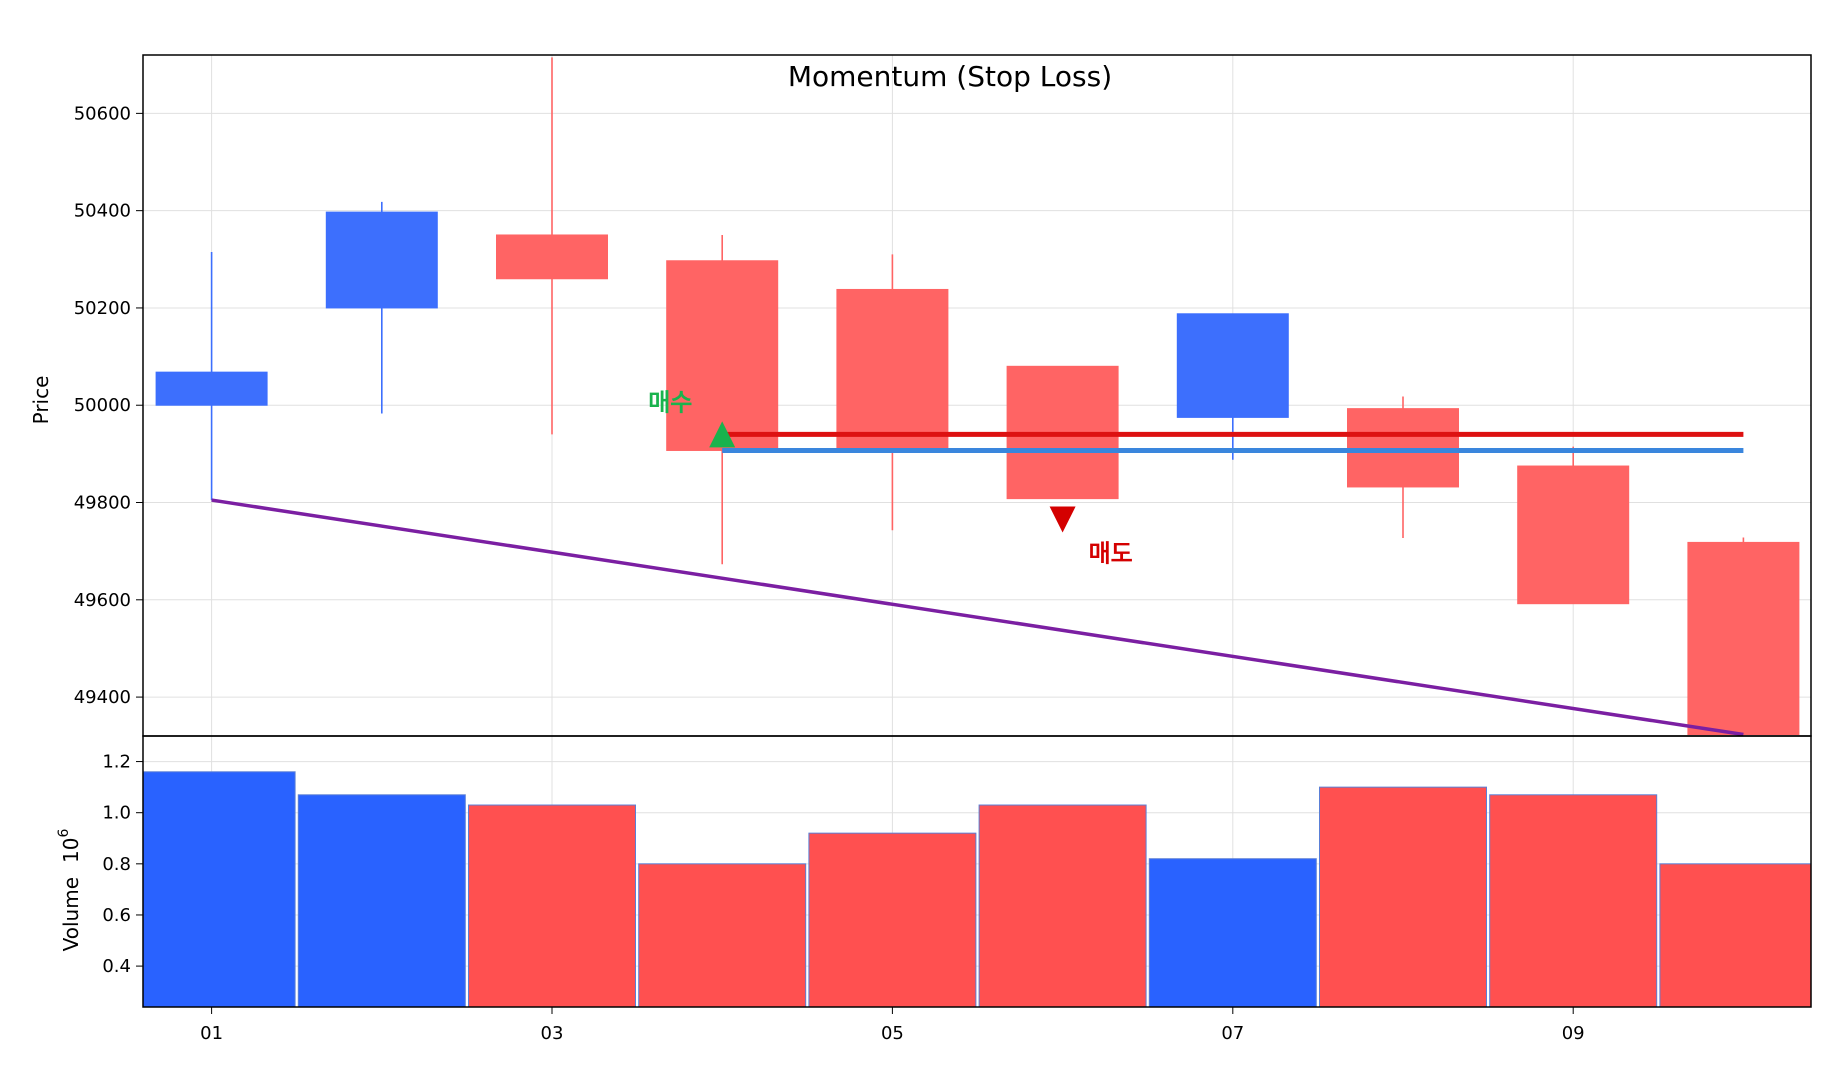 The width and height of the screenshot is (1832, 1068). Describe the element at coordinates (102, 113) in the screenshot. I see `price-tick-label: 50600` at that location.